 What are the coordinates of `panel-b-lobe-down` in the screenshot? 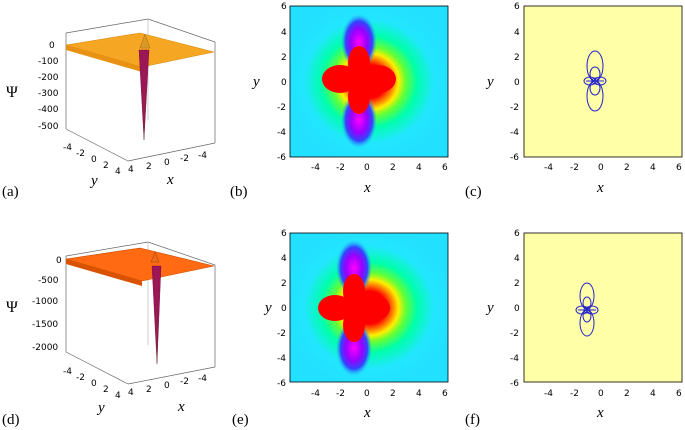 It's located at (359, 97).